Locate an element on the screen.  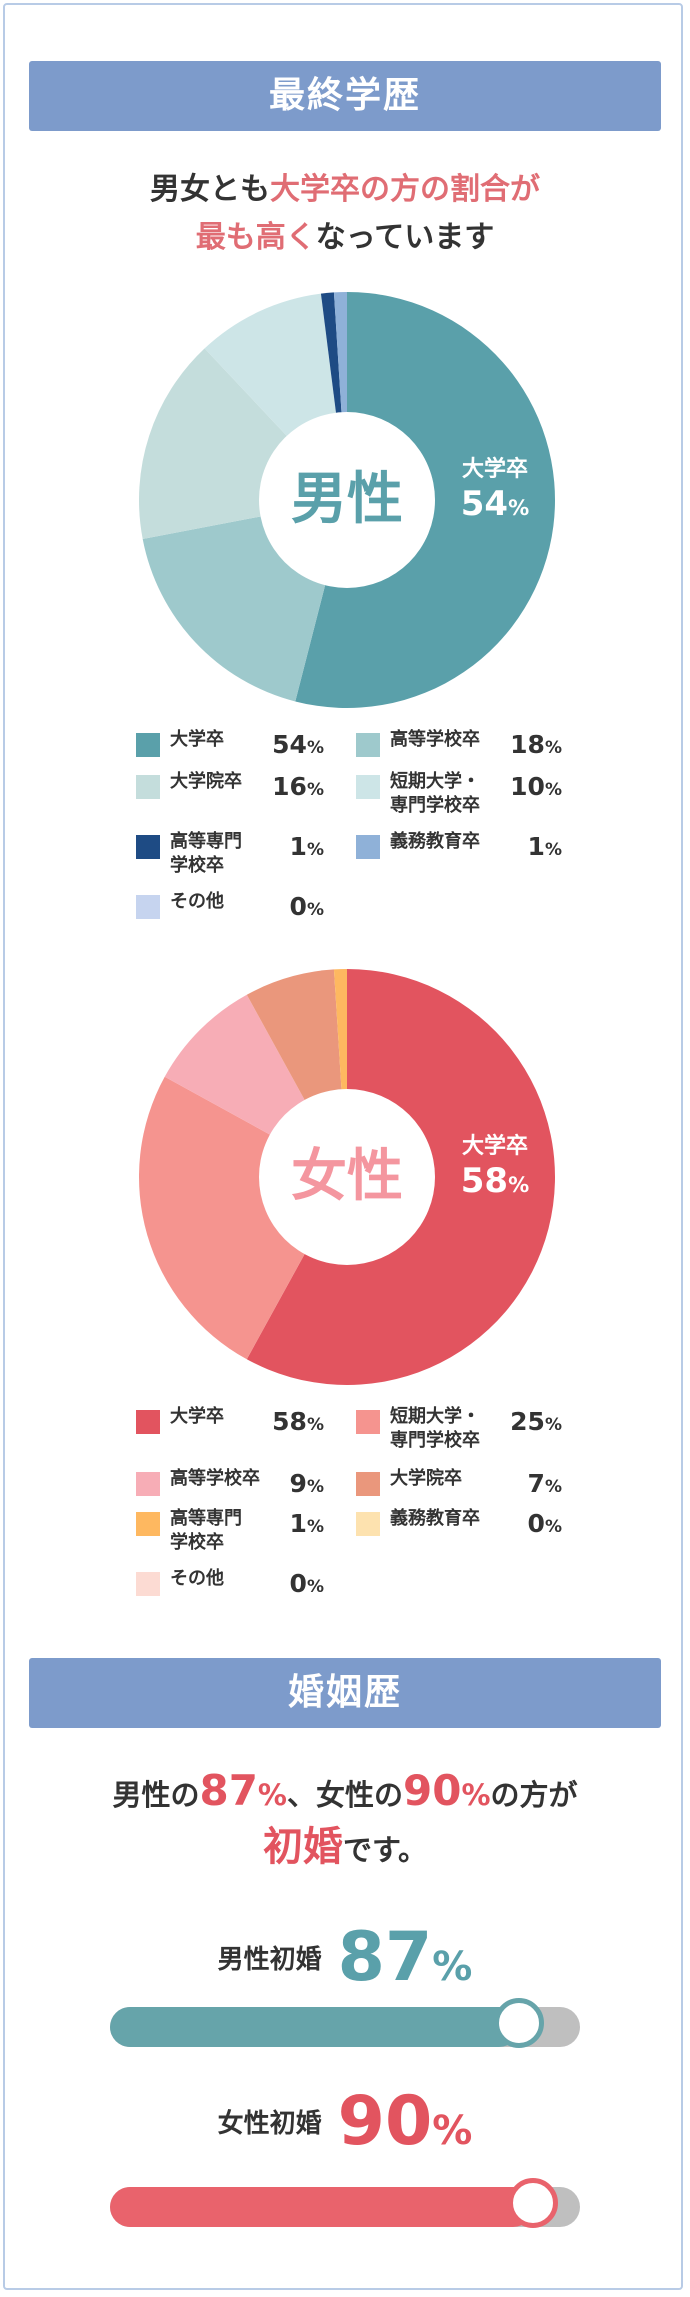
male-first-marriage-header: 男性初婚 87% is located at coordinates (345, 1957).